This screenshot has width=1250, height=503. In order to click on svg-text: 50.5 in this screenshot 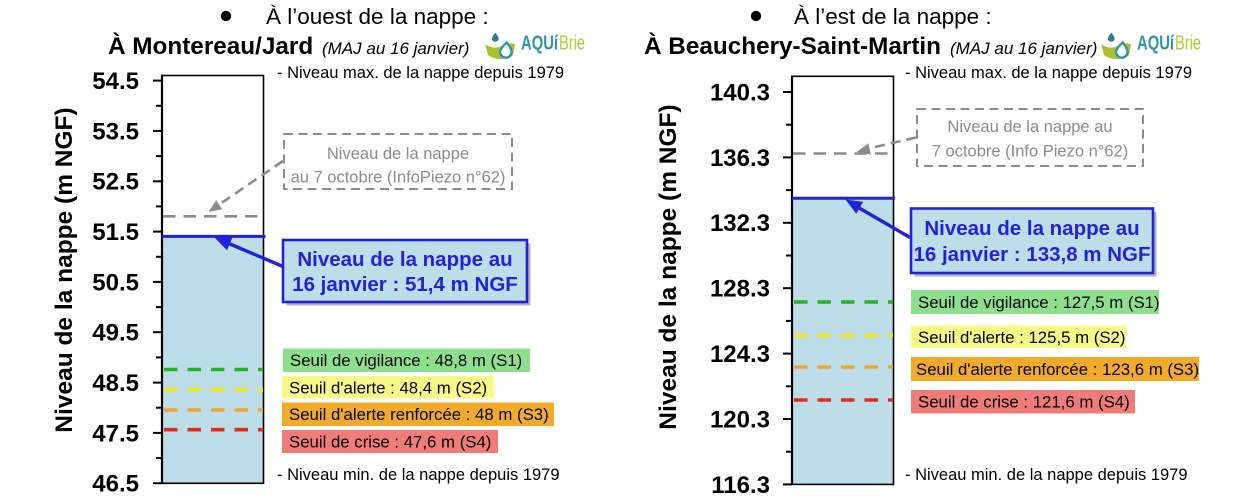, I will do `click(115, 282)`.